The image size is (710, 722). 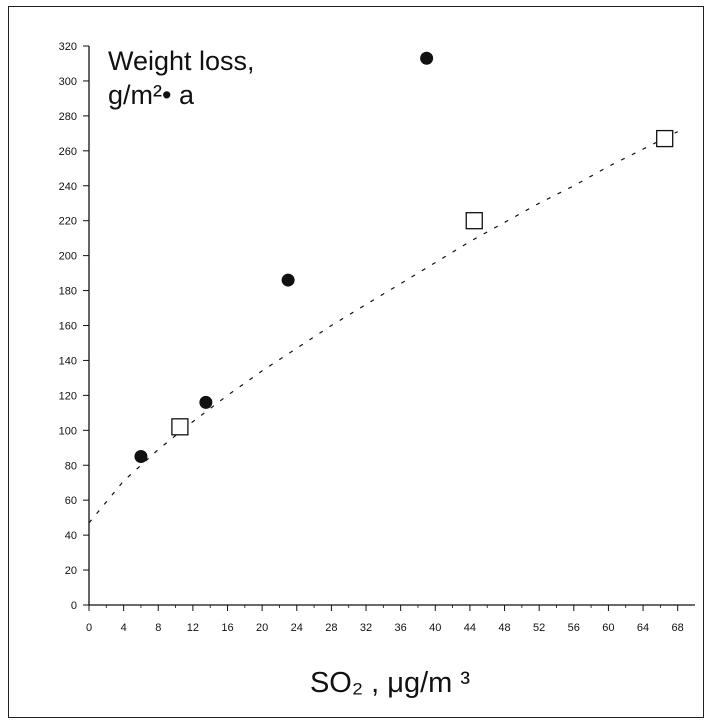 I want to click on x-tick-label: 36, so click(x=401, y=628).